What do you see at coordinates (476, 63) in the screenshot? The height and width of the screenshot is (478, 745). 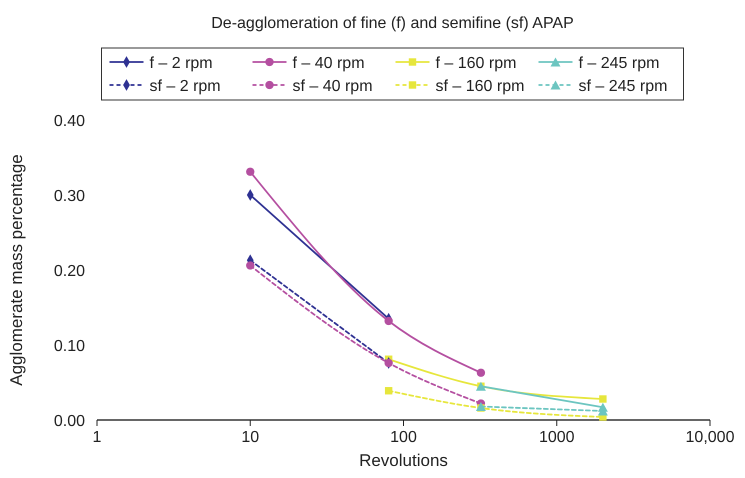 I see `legend-label: f – 160 rpm` at bounding box center [476, 63].